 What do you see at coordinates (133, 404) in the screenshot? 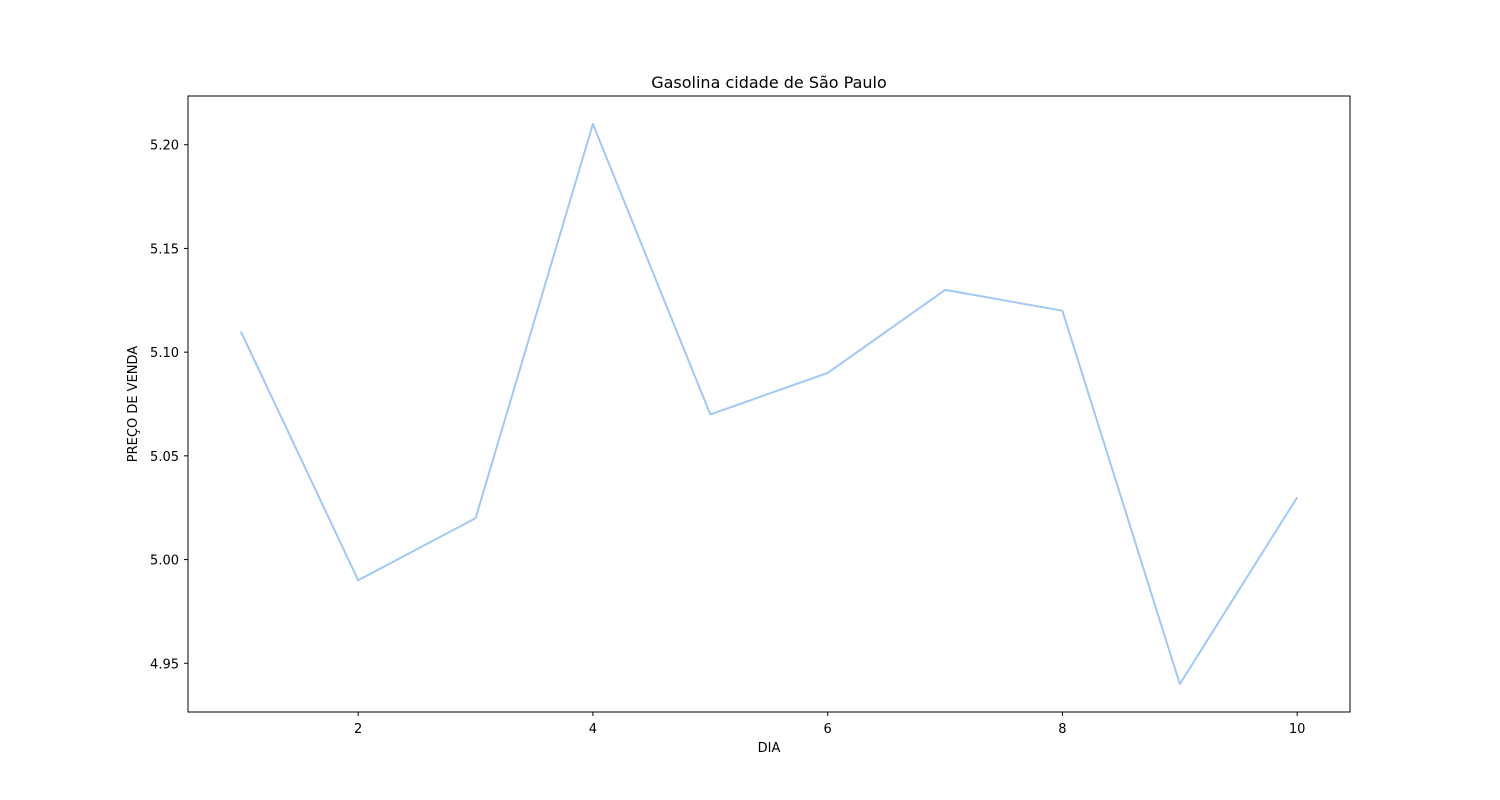
I see `y-axis-label: PREÇO DE VENDA` at bounding box center [133, 404].